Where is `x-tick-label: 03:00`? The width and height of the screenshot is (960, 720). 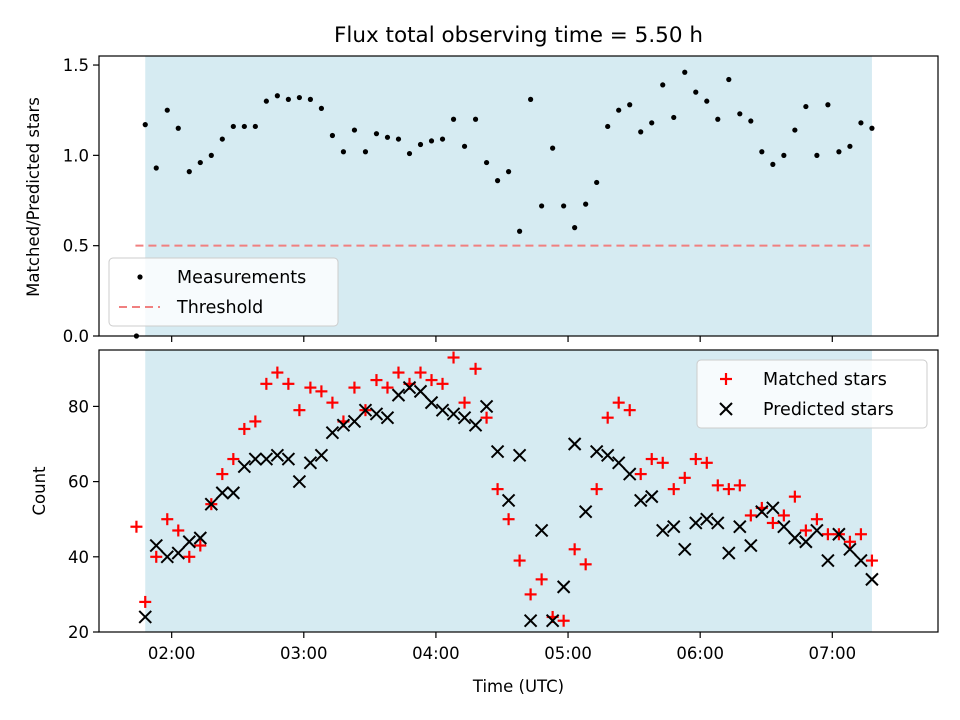
x-tick-label: 03:00 is located at coordinates (304, 653).